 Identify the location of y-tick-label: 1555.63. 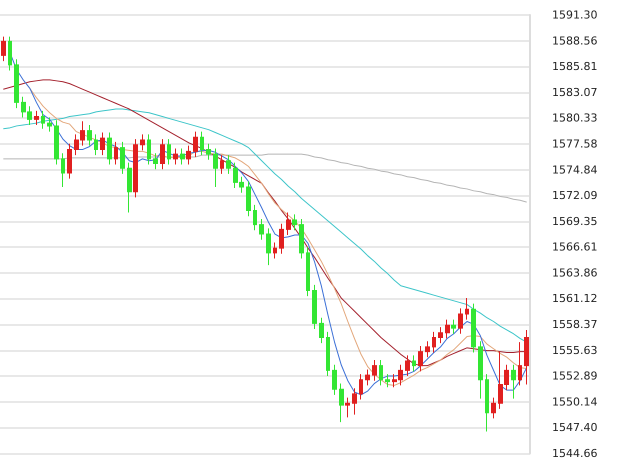
(575, 350).